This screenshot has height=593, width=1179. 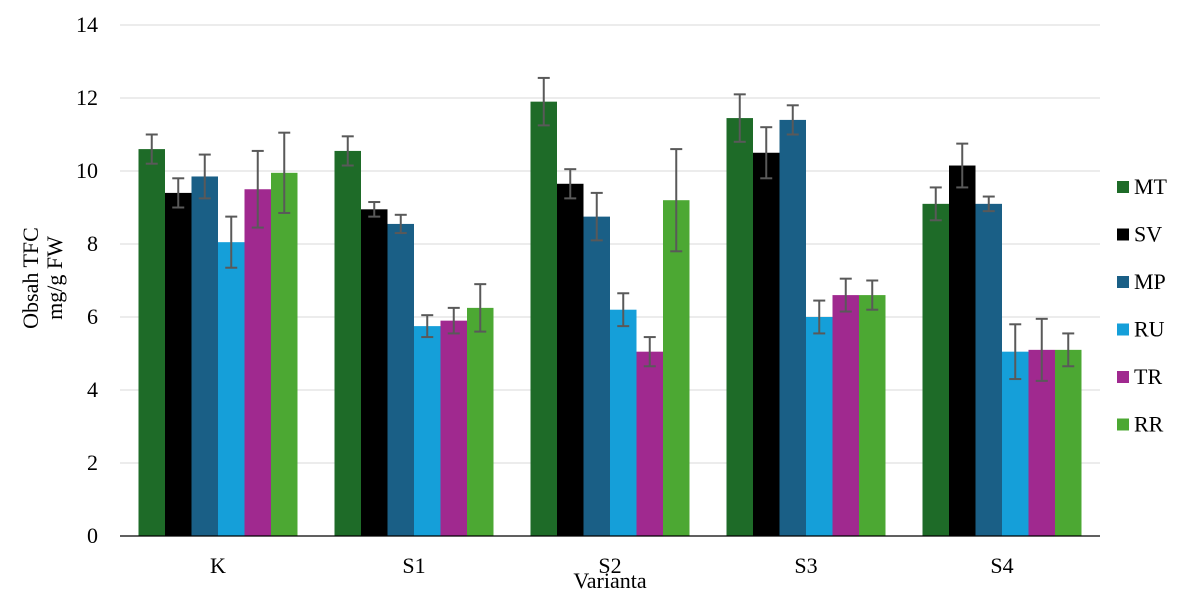 What do you see at coordinates (413, 565) in the screenshot?
I see `x-tick-label: S1` at bounding box center [413, 565].